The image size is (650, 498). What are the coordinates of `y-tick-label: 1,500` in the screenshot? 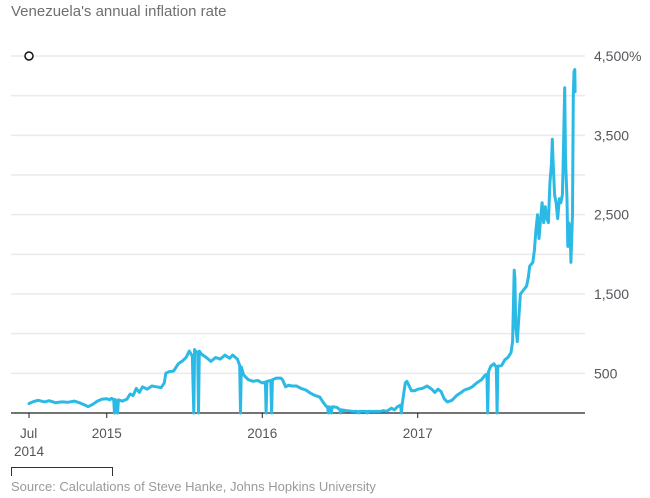 It's located at (611, 294).